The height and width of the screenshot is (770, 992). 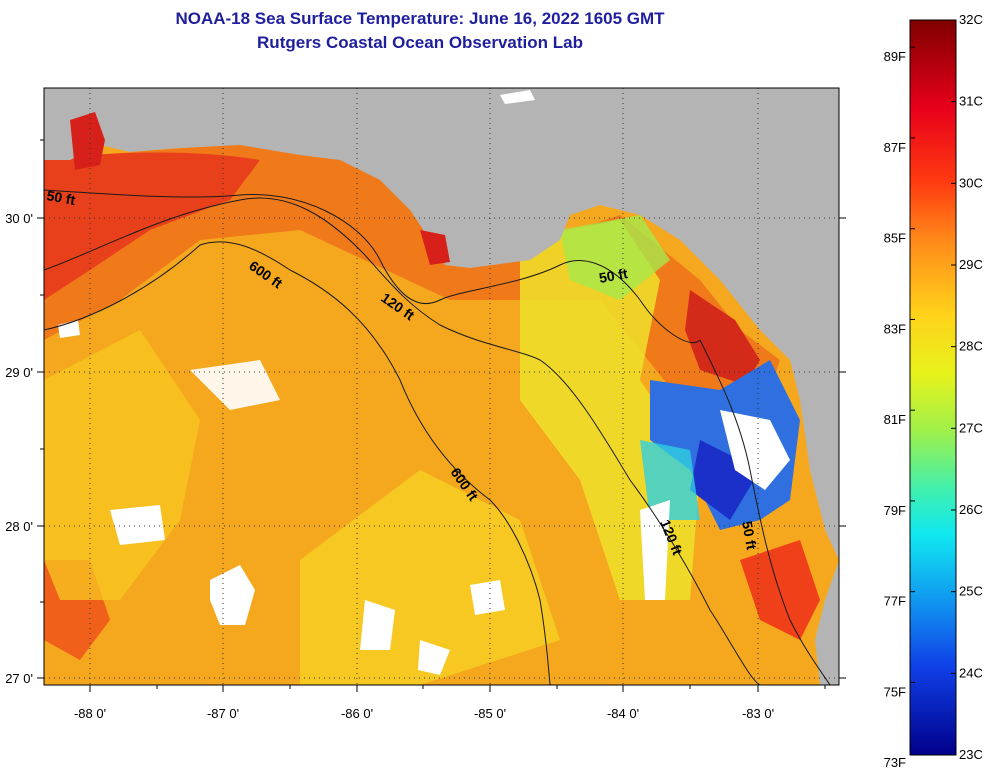 What do you see at coordinates (895, 147) in the screenshot?
I see `colorbar-fahrenheit-label: 87F` at bounding box center [895, 147].